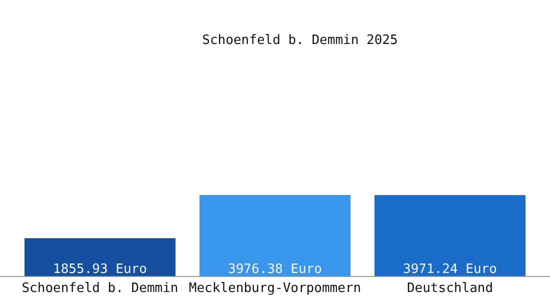 Image resolution: width=550 pixels, height=300 pixels. What do you see at coordinates (450, 288) in the screenshot?
I see `x-tick-label: Deutschland` at bounding box center [450, 288].